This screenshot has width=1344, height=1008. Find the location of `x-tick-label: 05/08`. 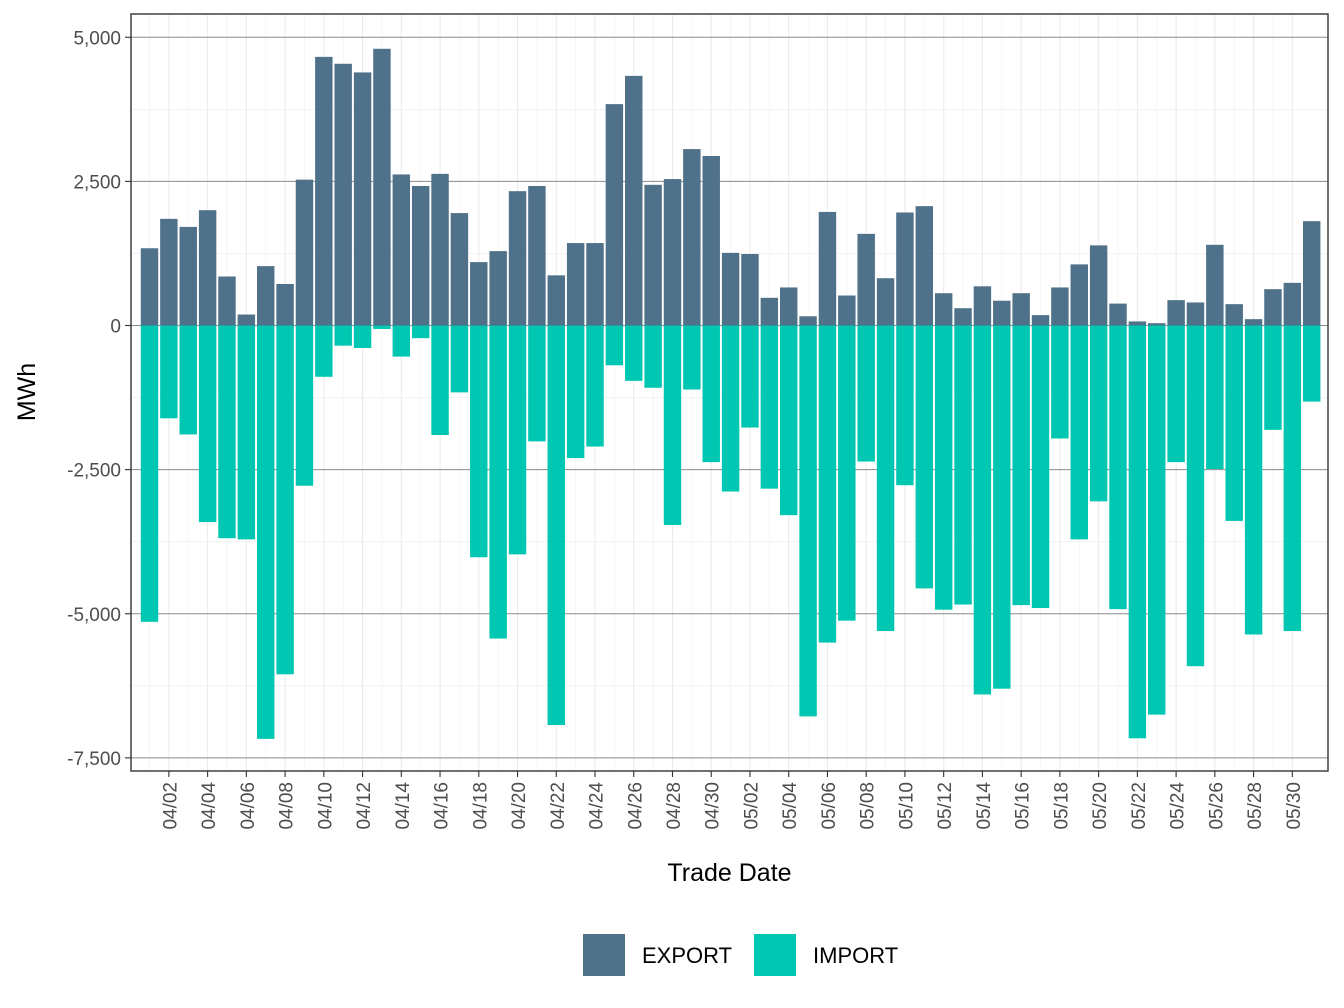

x-tick-label: 05/08 is located at coordinates (868, 806).